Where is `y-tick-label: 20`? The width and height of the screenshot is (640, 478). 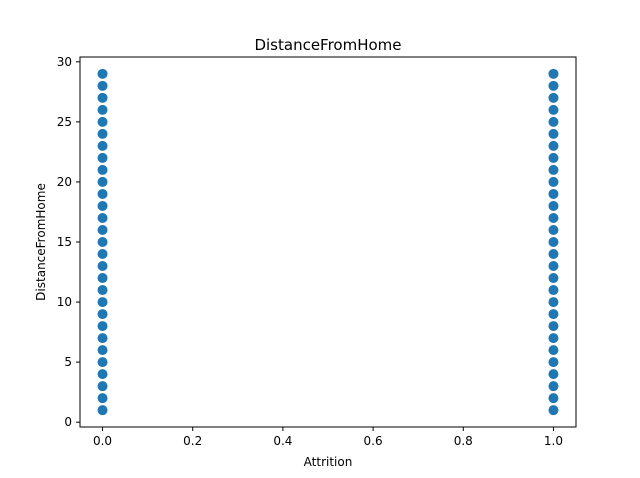
y-tick-label: 20 is located at coordinates (64, 182).